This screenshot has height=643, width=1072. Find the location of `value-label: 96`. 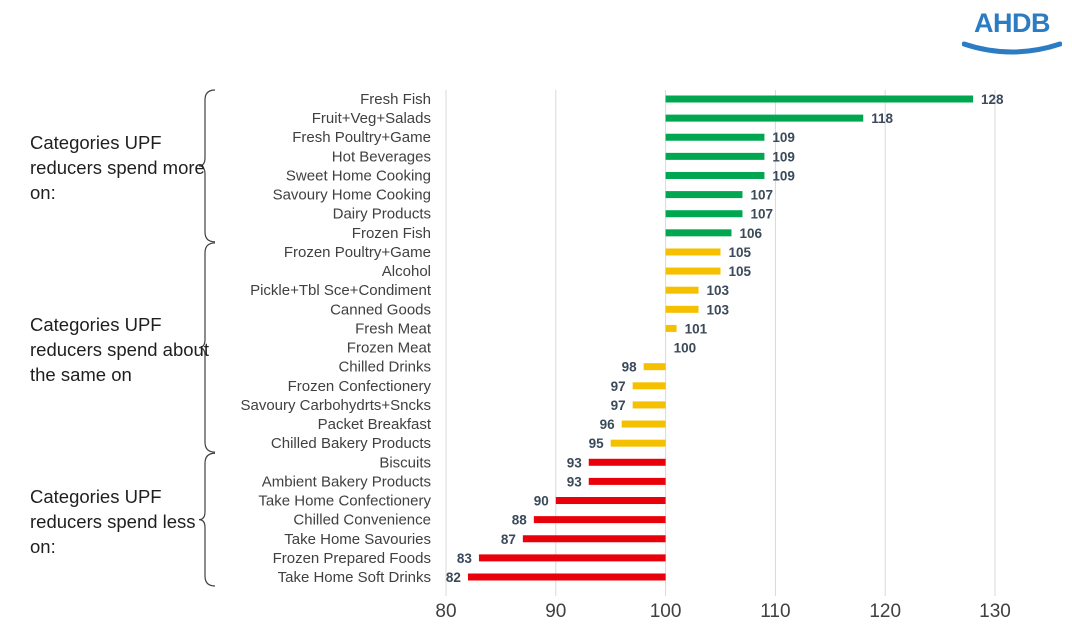

value-label: 96 is located at coordinates (608, 424).